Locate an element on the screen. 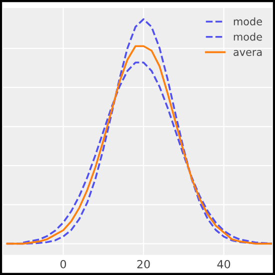  x-tick-label: 0 is located at coordinates (63, 264).